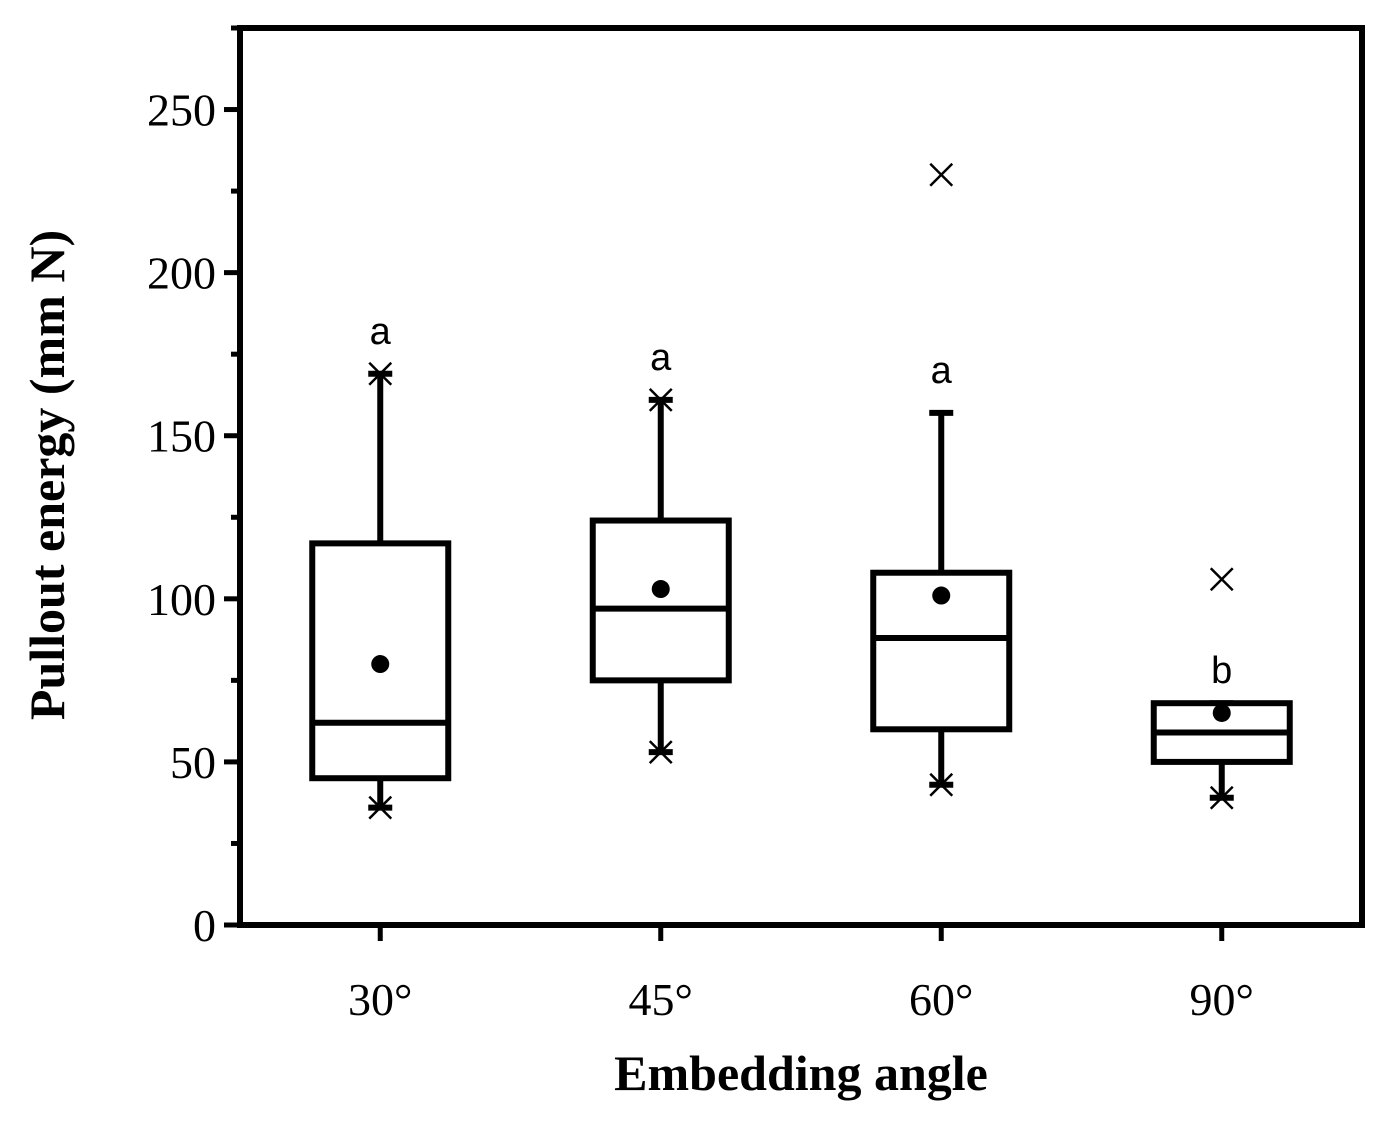  Describe the element at coordinates (941, 999) in the screenshot. I see `x-tick-label: 60°` at that location.